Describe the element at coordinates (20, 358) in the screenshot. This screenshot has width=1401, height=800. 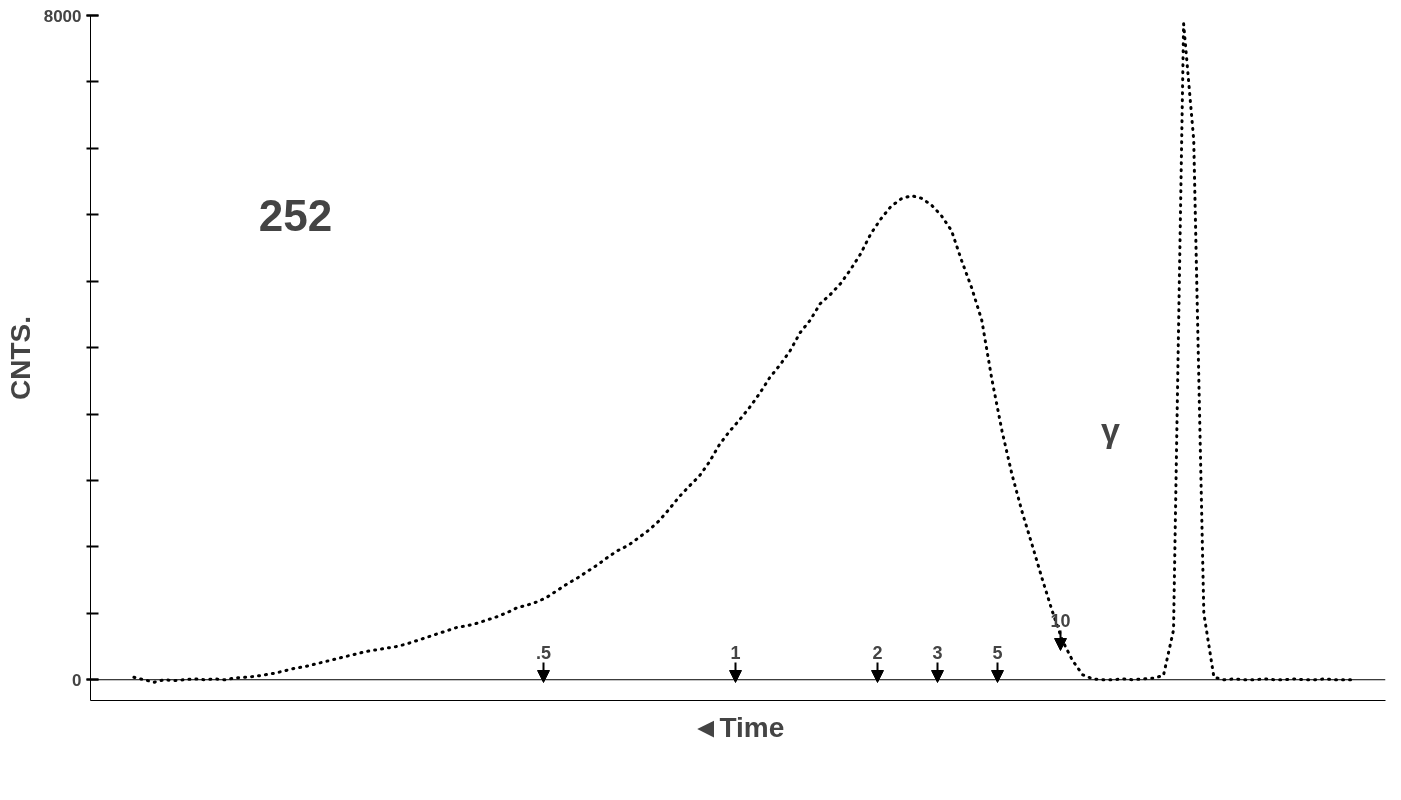
I see `y-axis-title: CNTS.` at that location.